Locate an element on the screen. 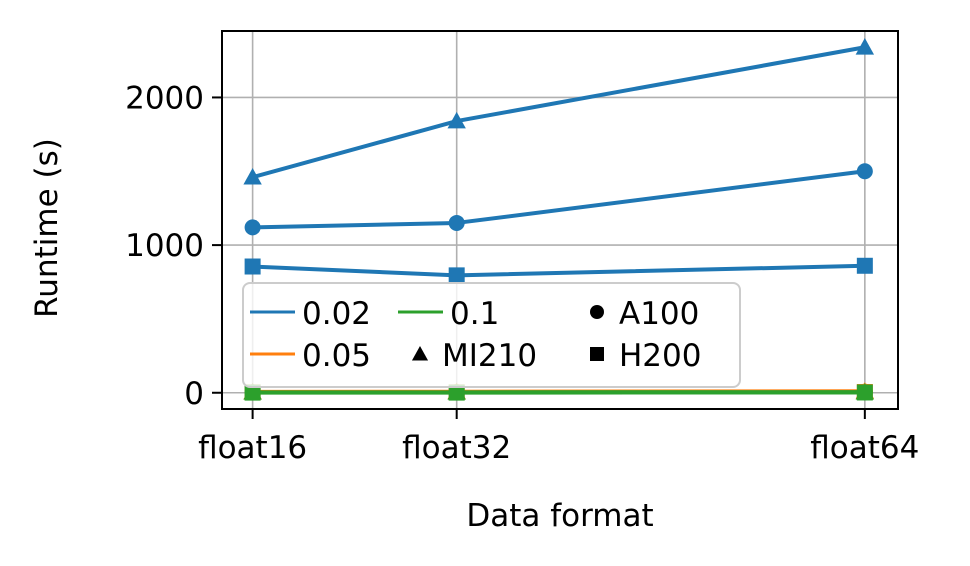 This screenshot has width=970, height=566. legend-item-MI210: MI210 is located at coordinates (474, 356).